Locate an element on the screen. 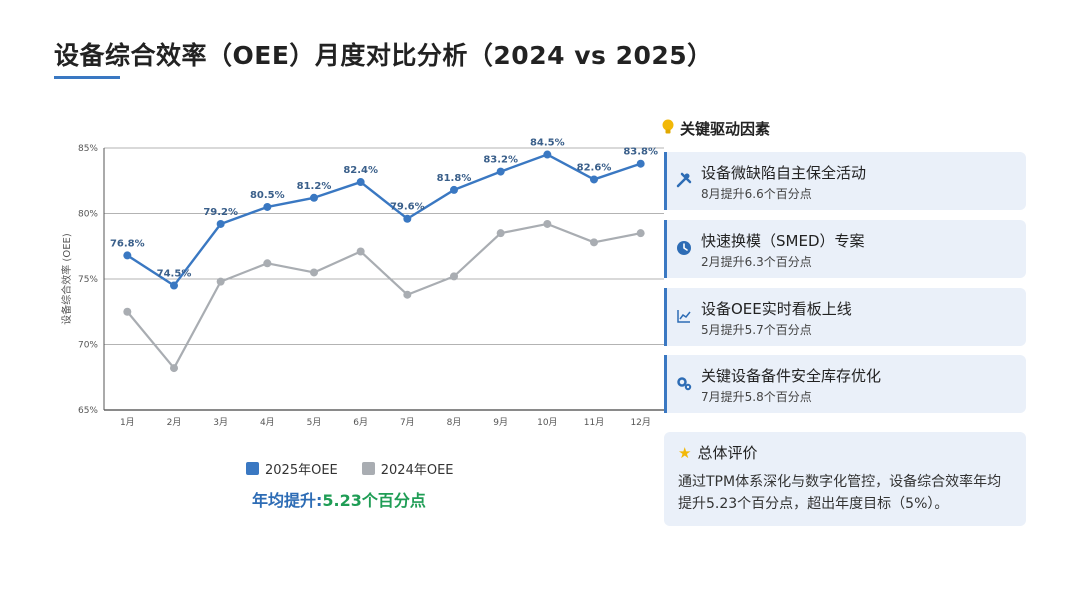 The height and width of the screenshot is (608, 1080). driver-subtitle: 5月提升5.7个百分点 is located at coordinates (756, 330).